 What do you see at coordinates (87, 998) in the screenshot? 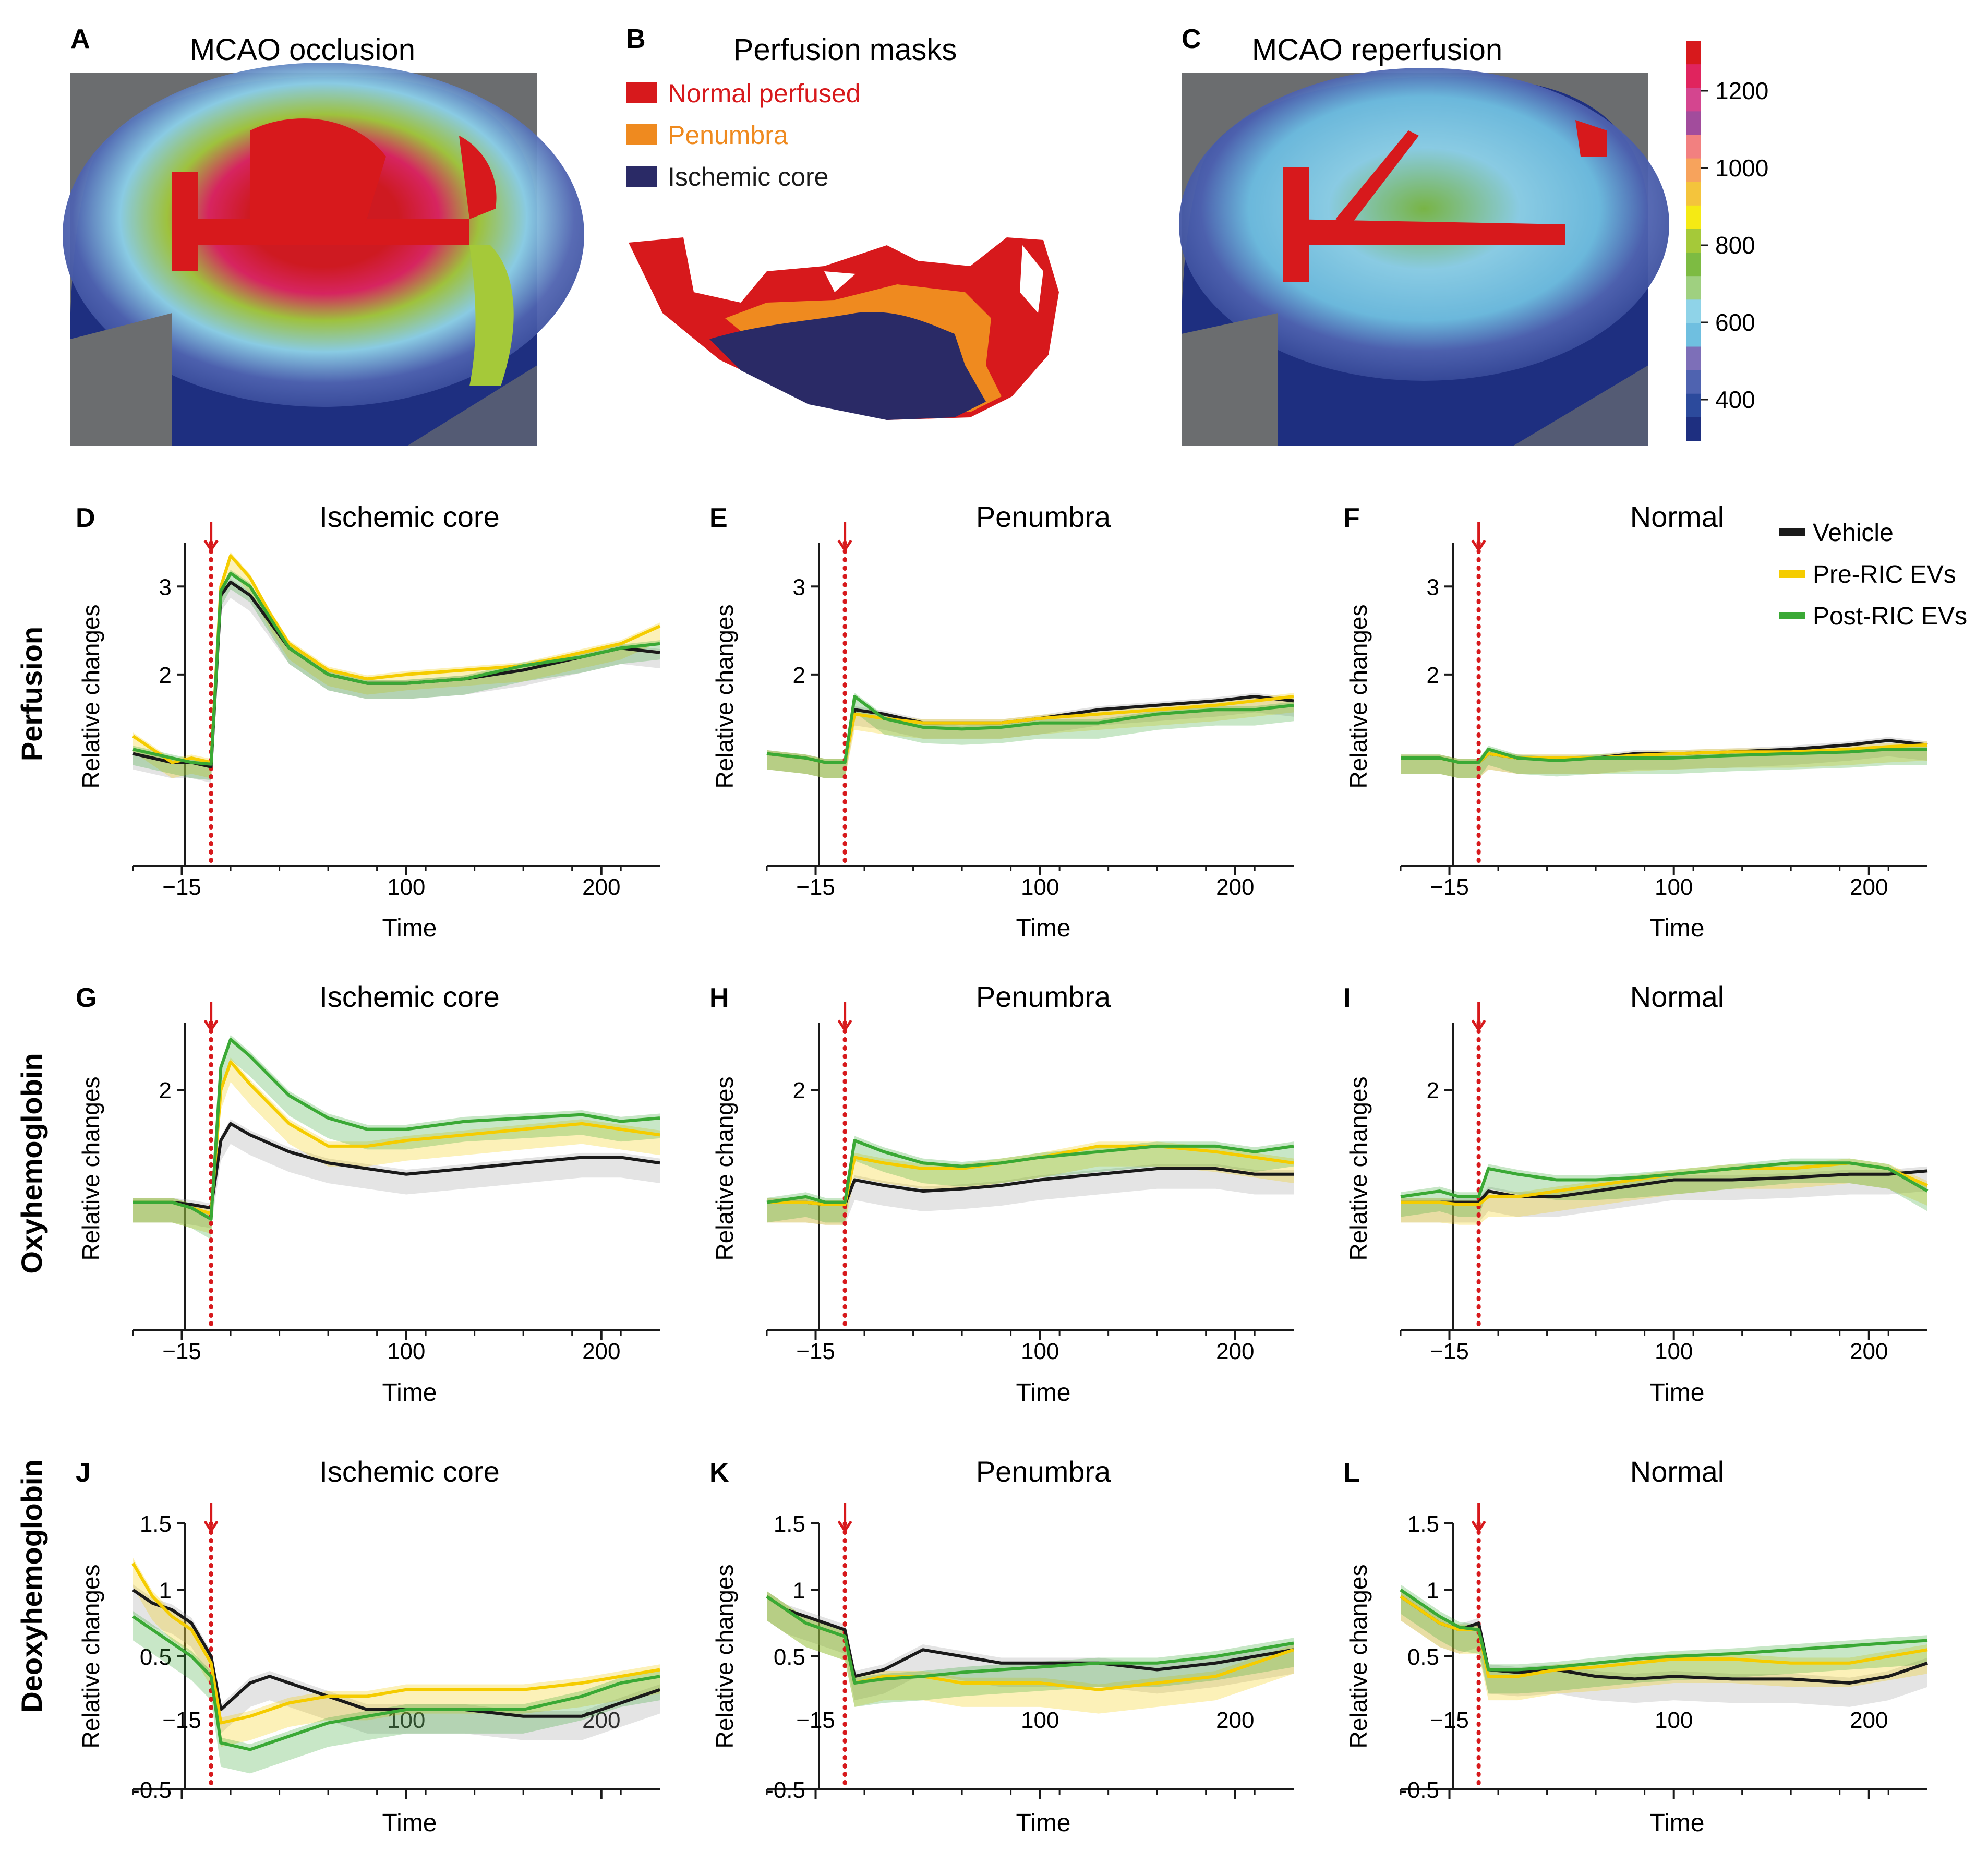
I see `panel-letter: G` at bounding box center [87, 998].